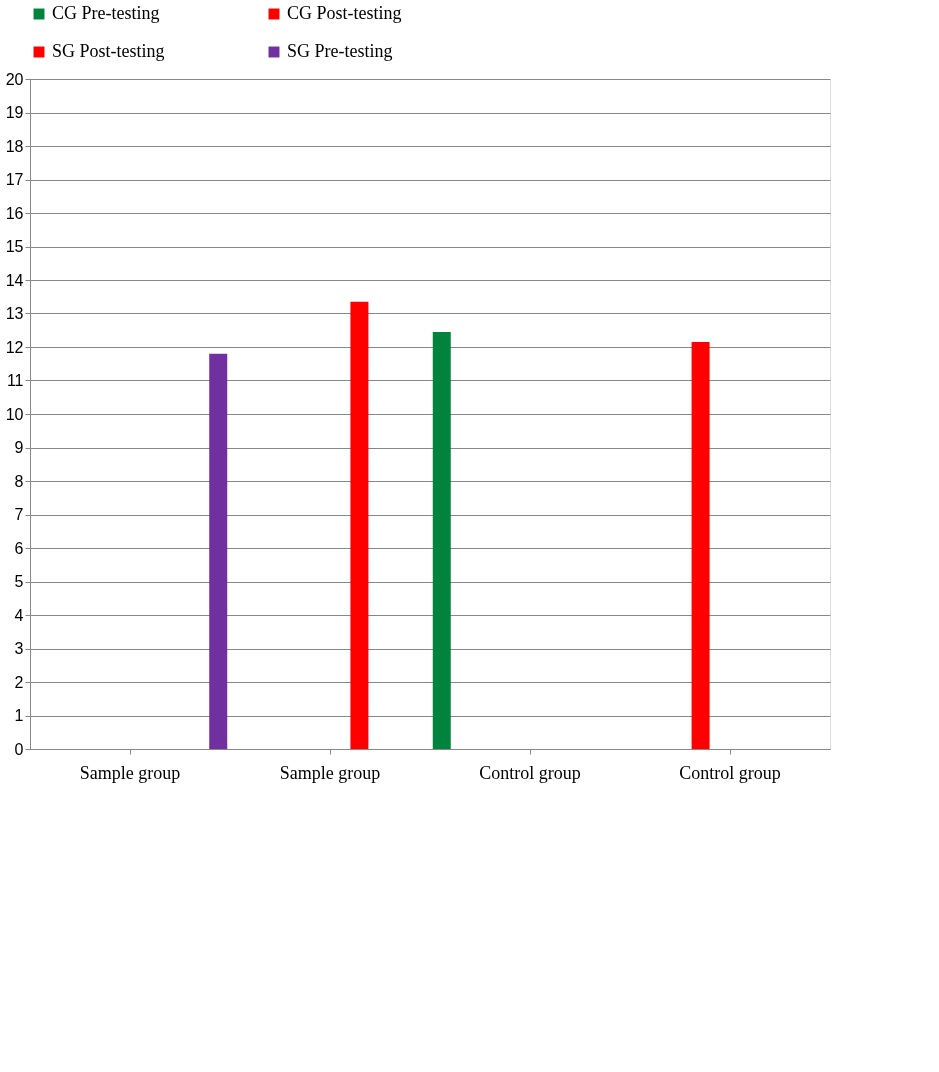 The height and width of the screenshot is (1072, 939). I want to click on y-tick-label: 7, so click(19, 514).